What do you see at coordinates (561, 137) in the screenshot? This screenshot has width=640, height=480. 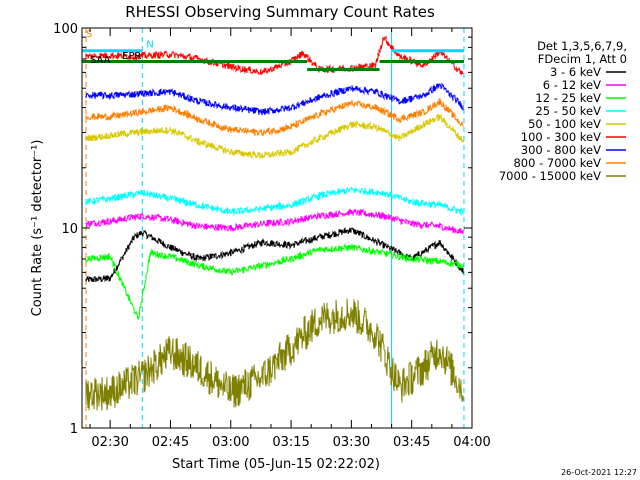 I see `legend-entry-5: 100 - 300 keV` at bounding box center [561, 137].